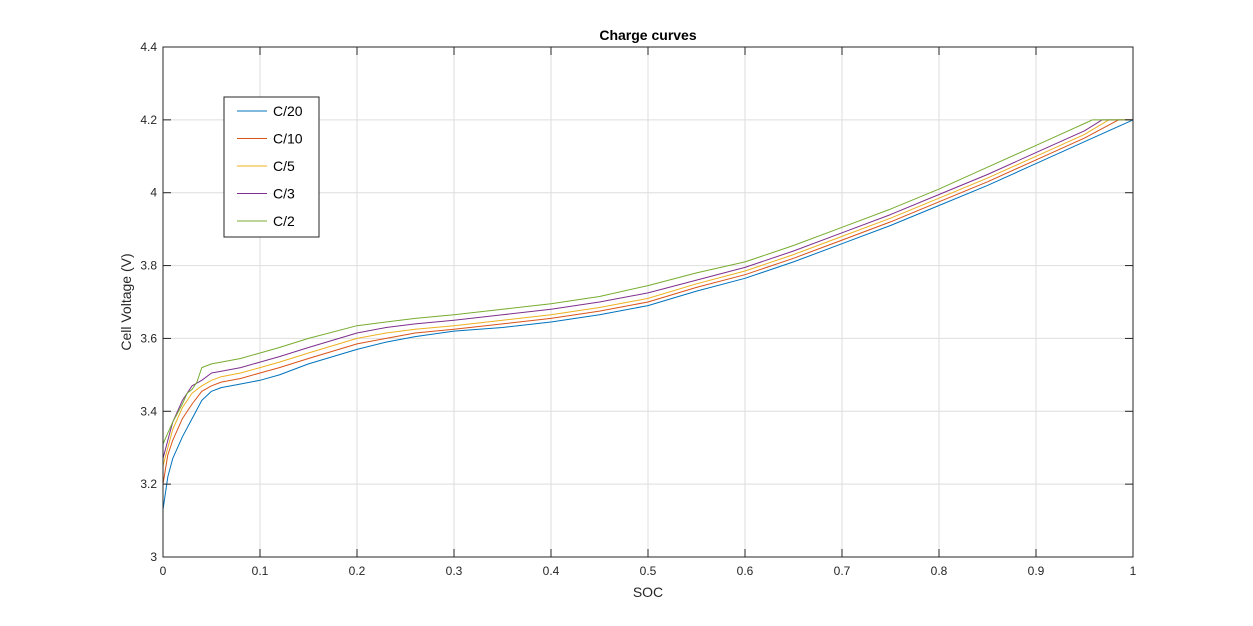 The width and height of the screenshot is (1253, 626). I want to click on x-tick-label: 0.9, so click(1036, 571).